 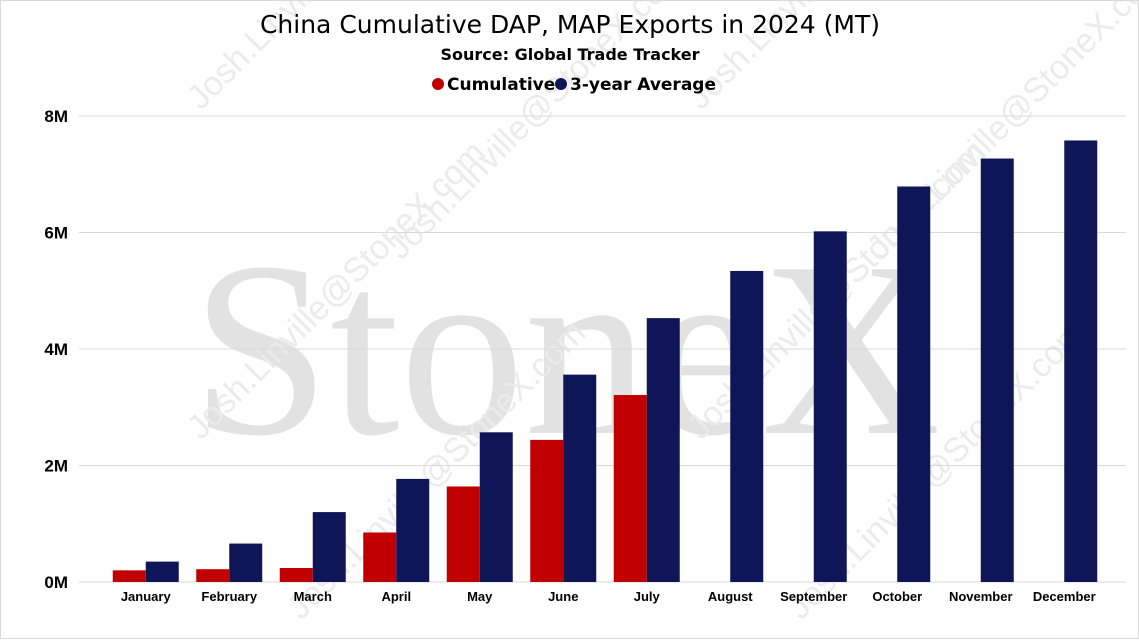 What do you see at coordinates (643, 85) in the screenshot?
I see `legend-label-3-year-average: 3-year Average` at bounding box center [643, 85].